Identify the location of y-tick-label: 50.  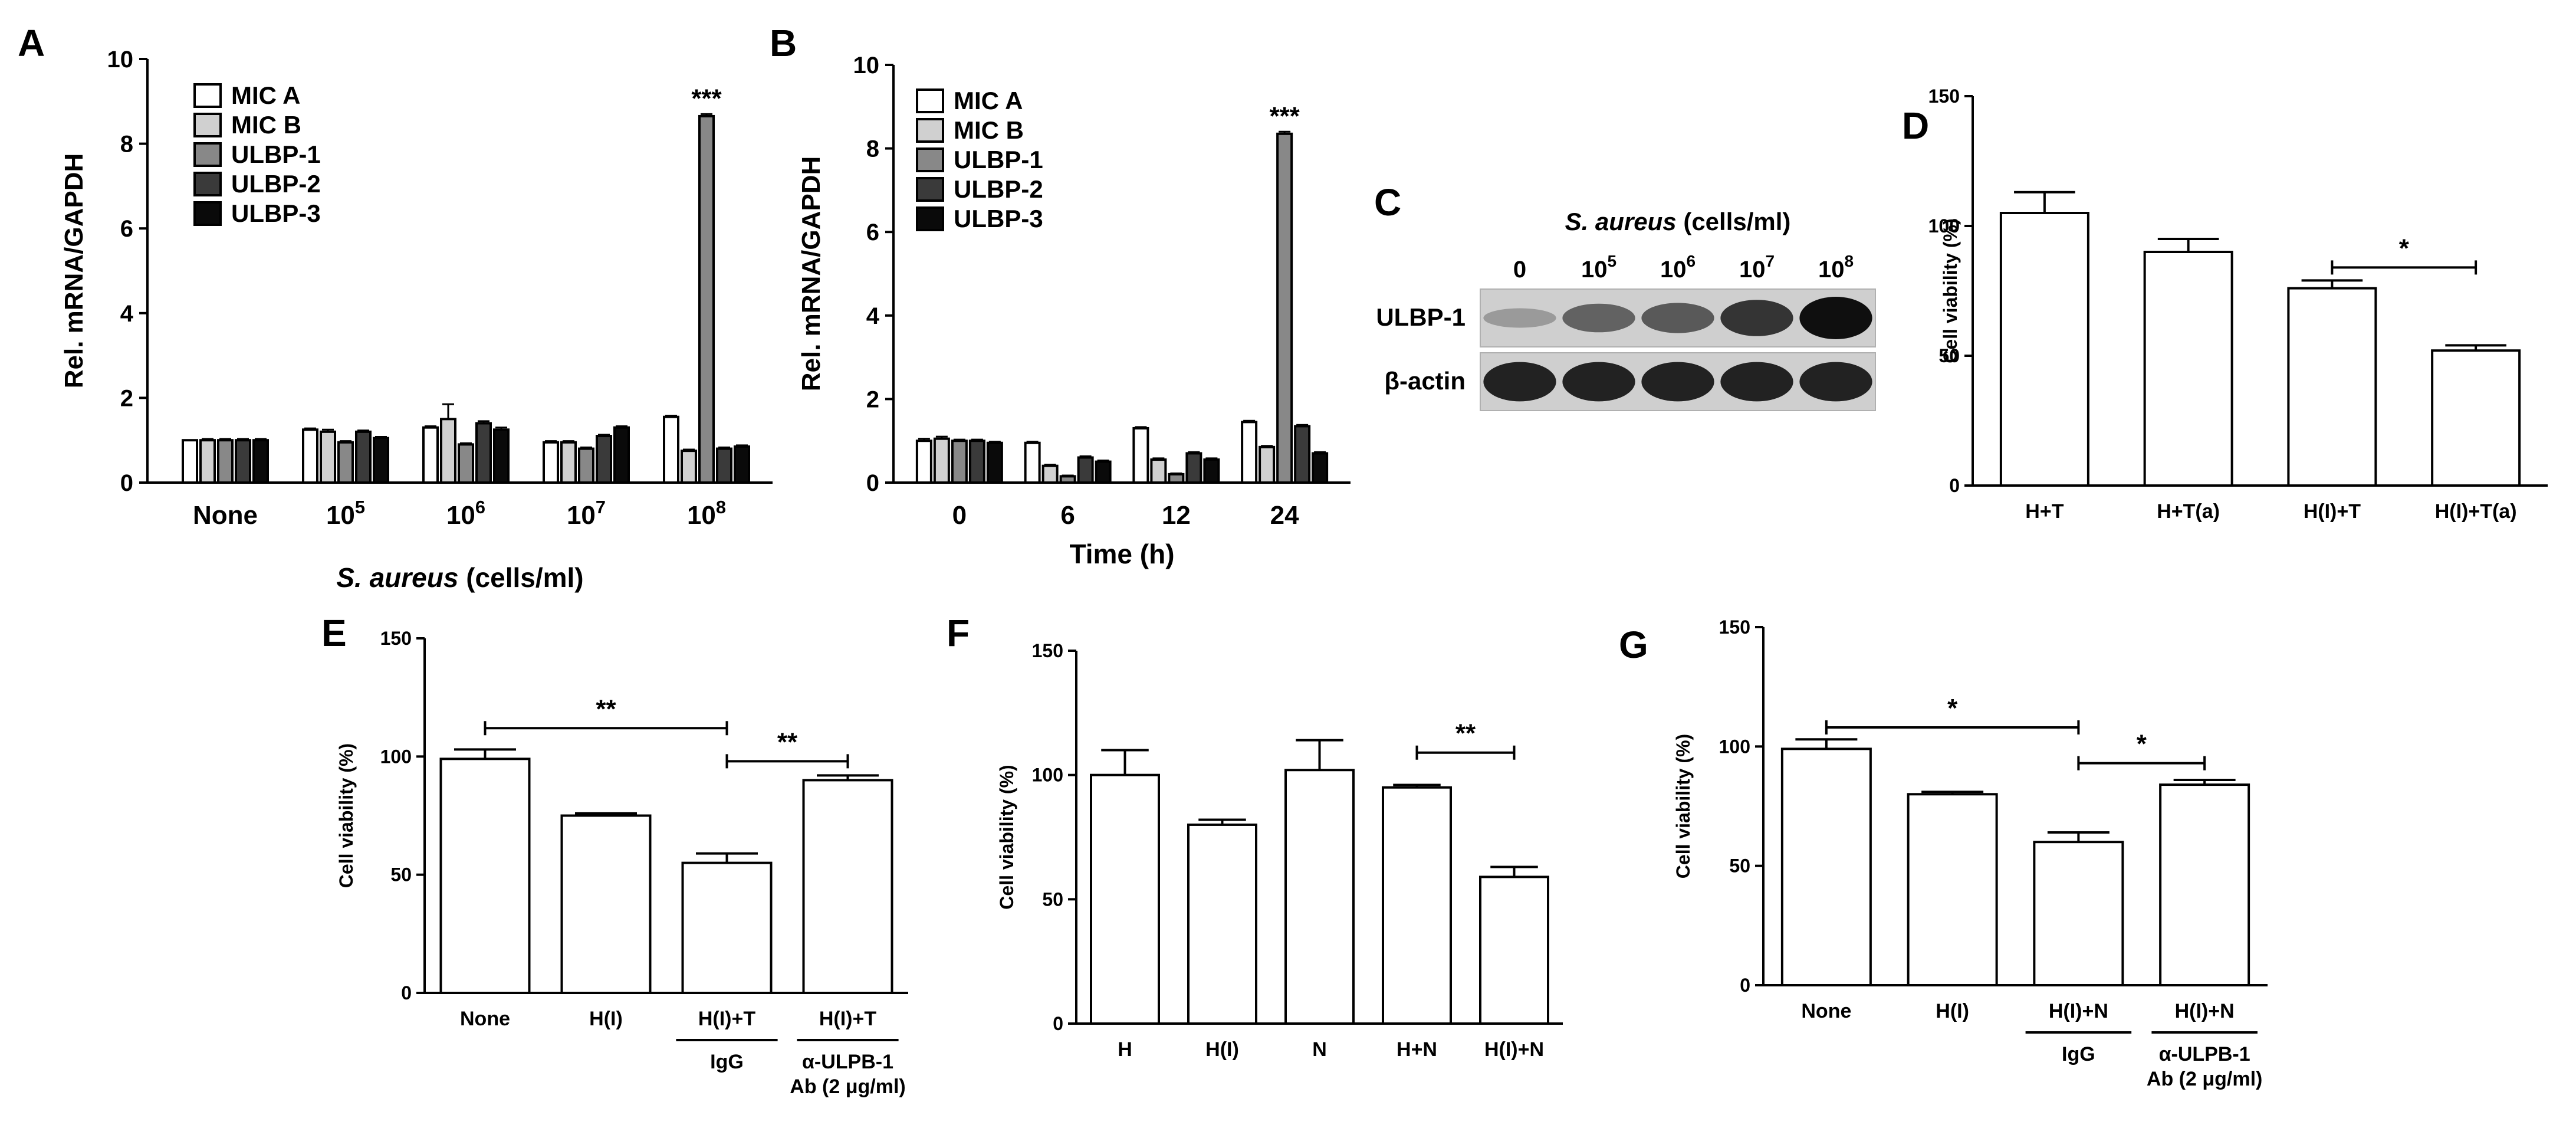
(1052, 899).